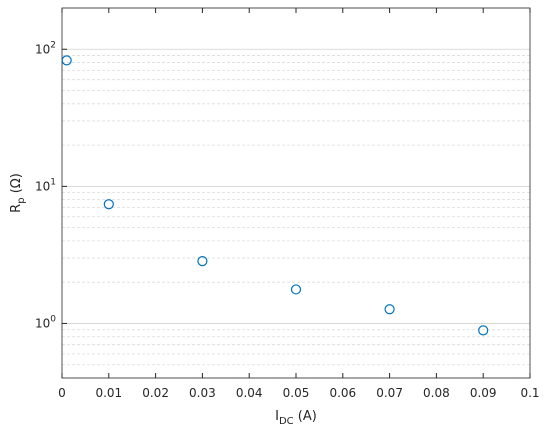 The height and width of the screenshot is (435, 550). Describe the element at coordinates (16, 208) in the screenshot. I see `y-axis-label-main: R` at that location.